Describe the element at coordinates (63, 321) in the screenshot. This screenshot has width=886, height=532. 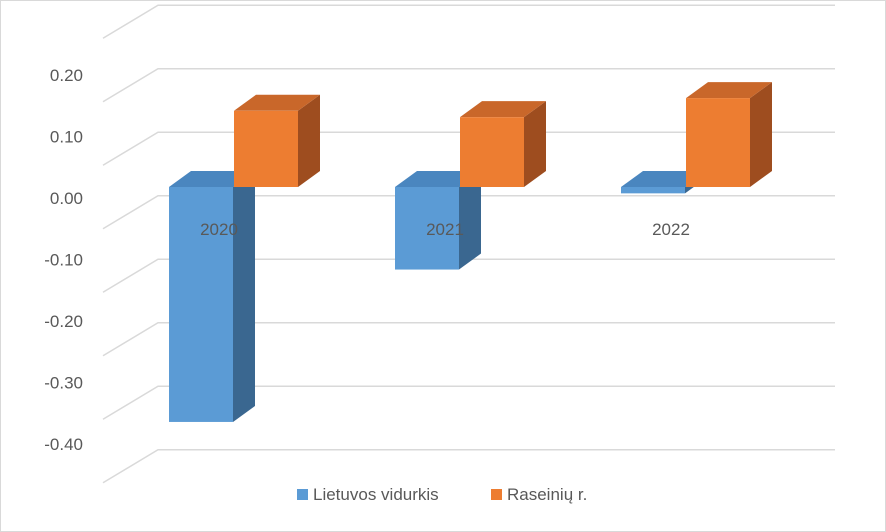
I see `y-tick-label: -0.20` at that location.